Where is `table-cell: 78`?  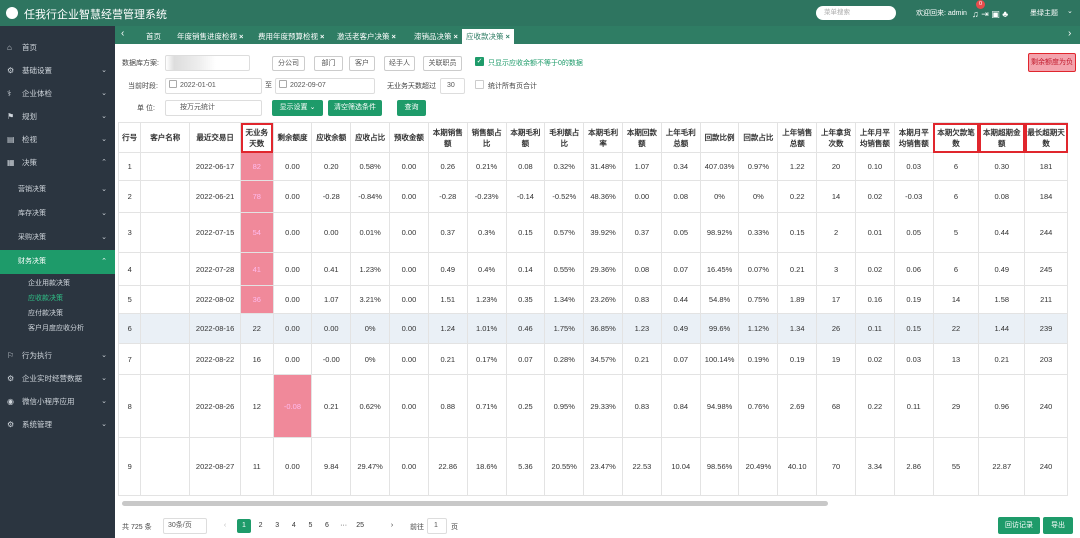
table-cell: 78 is located at coordinates (257, 196).